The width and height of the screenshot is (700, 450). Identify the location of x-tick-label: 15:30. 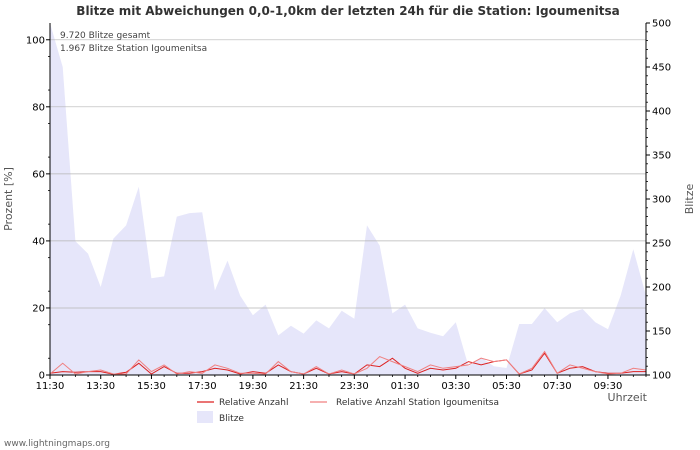
(151, 386).